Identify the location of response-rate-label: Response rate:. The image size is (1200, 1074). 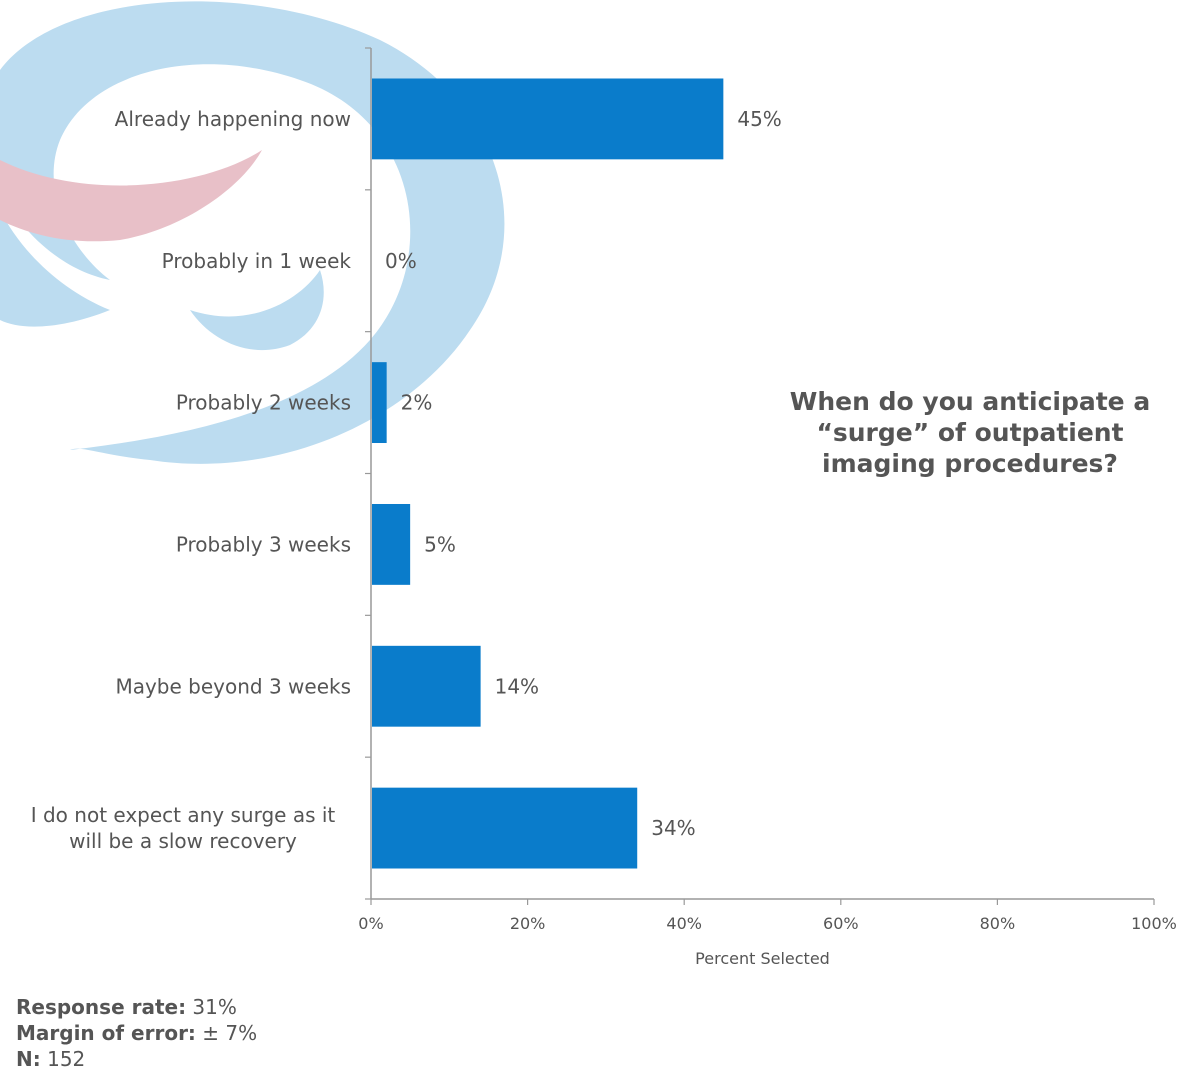
(101, 1007).